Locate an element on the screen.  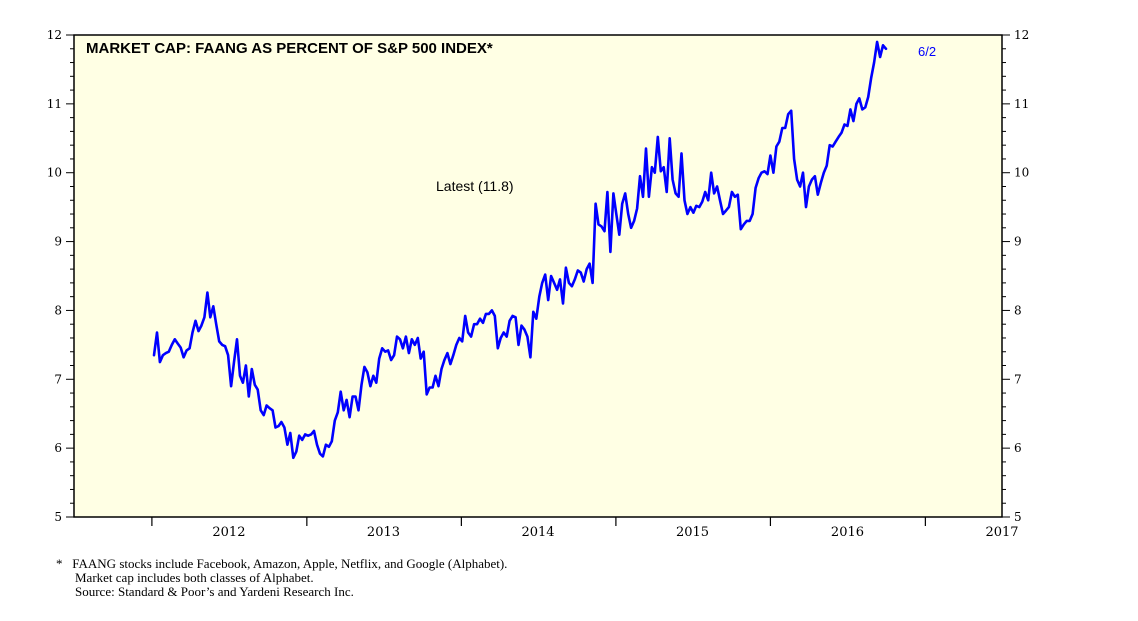
end-date-label: 6/2 is located at coordinates (927, 51).